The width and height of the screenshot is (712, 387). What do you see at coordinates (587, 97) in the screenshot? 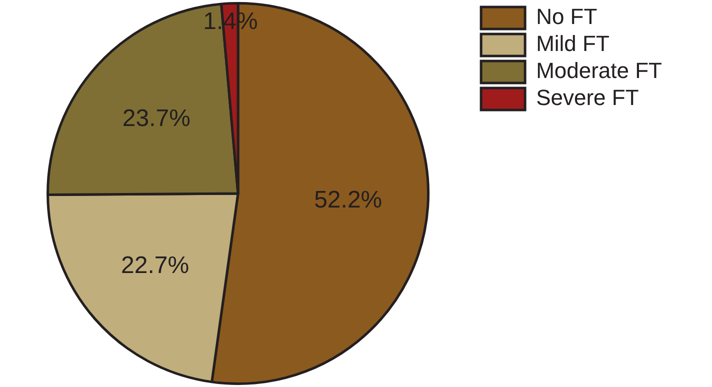
I see `legend-label: Severe FT` at bounding box center [587, 97].